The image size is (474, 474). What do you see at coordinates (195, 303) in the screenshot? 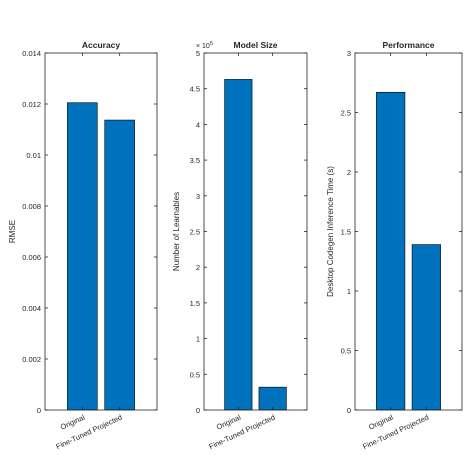
I see `y-tick-label-2-4: 1.5` at bounding box center [195, 303].